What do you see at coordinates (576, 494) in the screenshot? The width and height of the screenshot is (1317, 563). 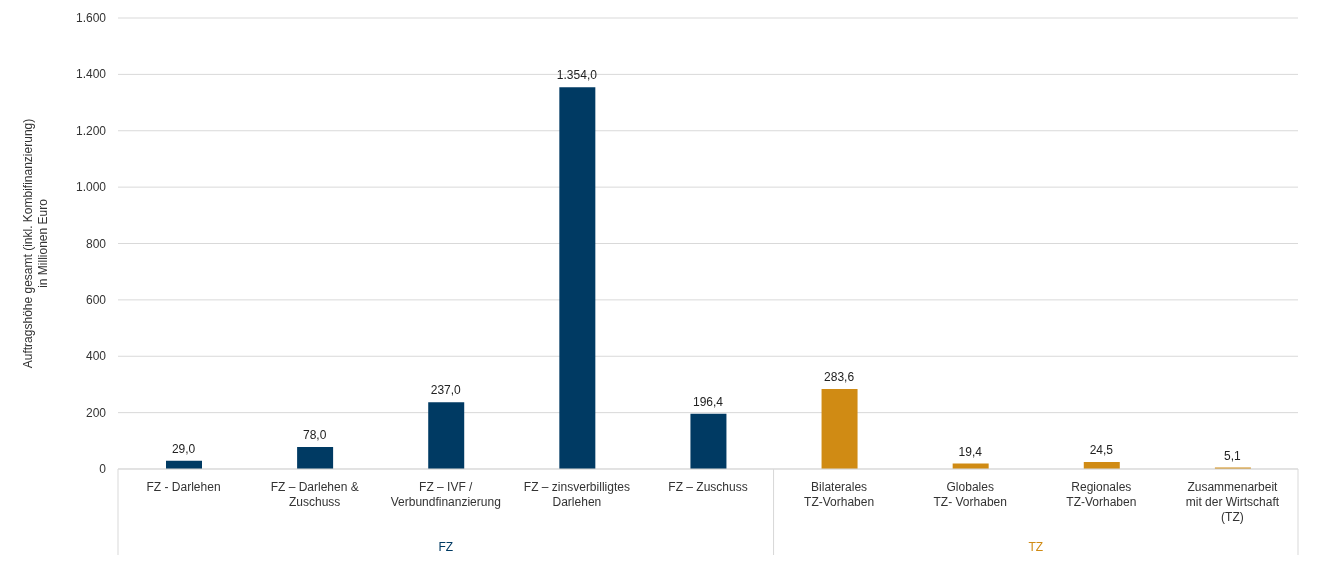 I see `x-tick-label: FZ – zinsverbilligtes Darlehen` at bounding box center [576, 494].